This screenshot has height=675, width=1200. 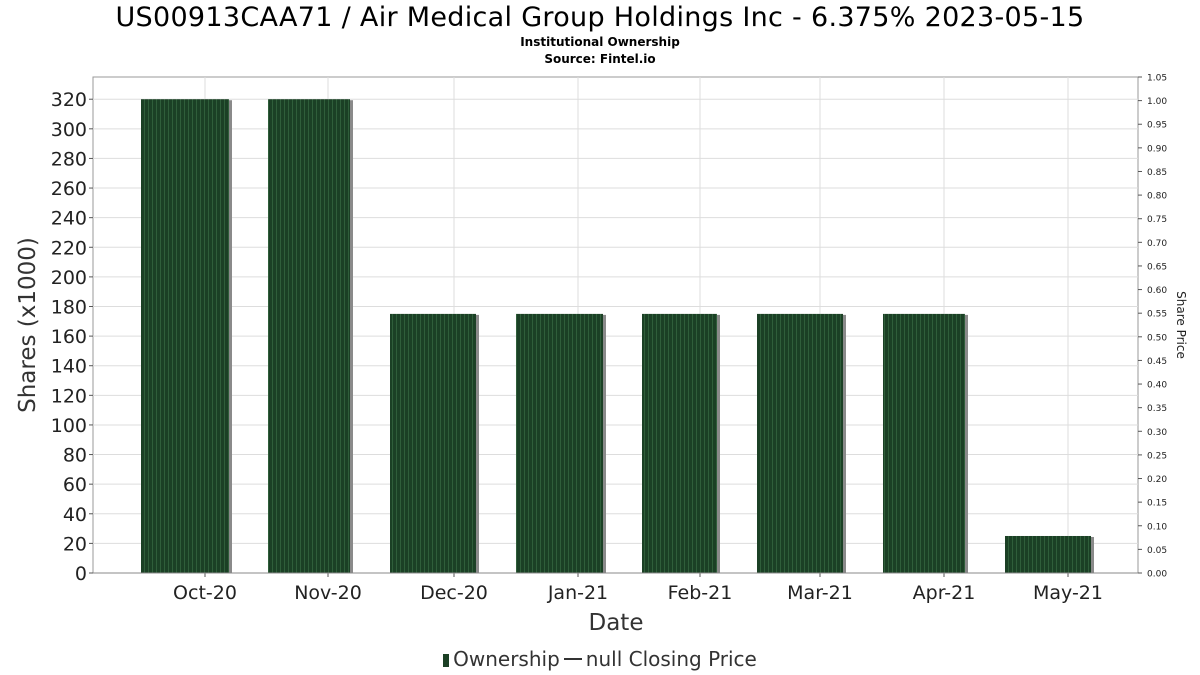 I want to click on x-tick-label: Jan-21, so click(x=577, y=593).